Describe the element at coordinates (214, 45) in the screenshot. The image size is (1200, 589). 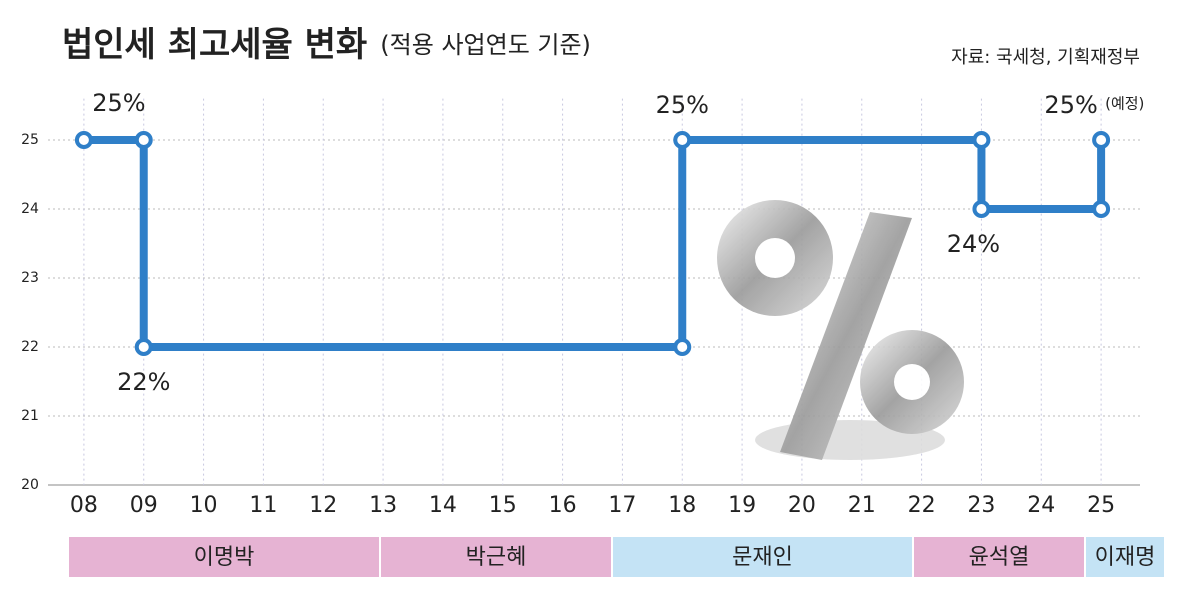
I see `chart-title: 법인세 최고세율 변화` at that location.